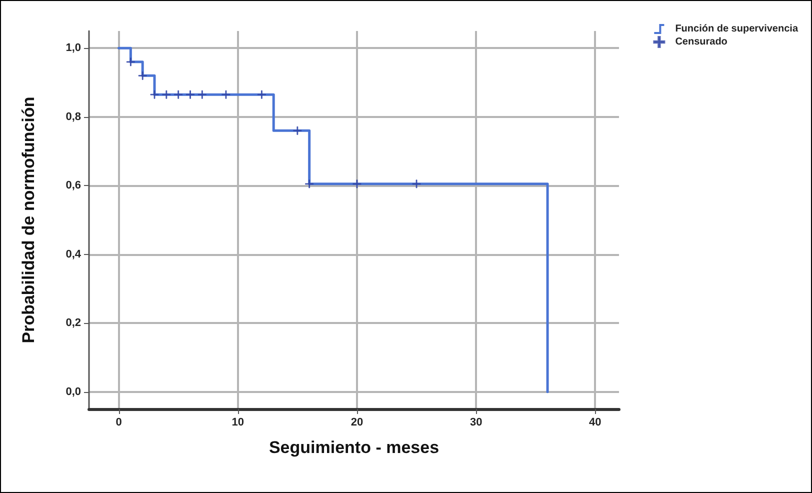 The image size is (812, 493). Describe the element at coordinates (476, 422) in the screenshot. I see `x-tick-label: 30` at that location.